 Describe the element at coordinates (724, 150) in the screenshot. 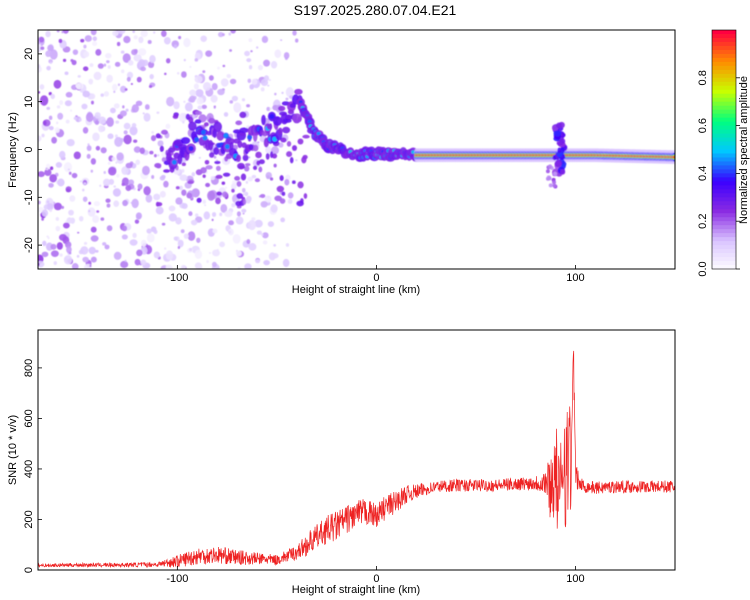

I see `colorbar-gradient` at that location.